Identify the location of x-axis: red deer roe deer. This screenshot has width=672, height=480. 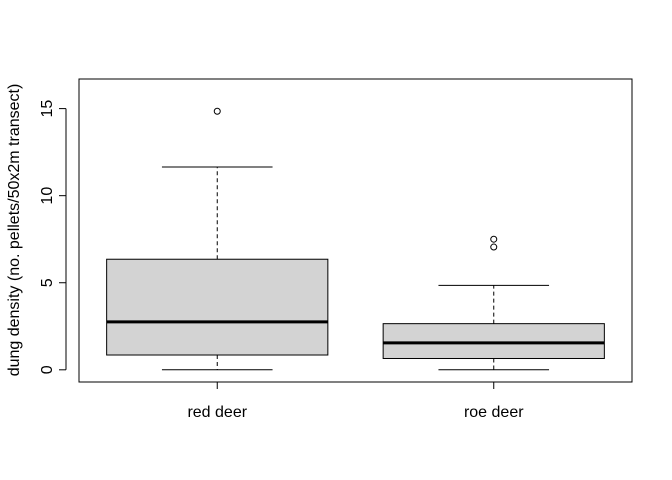
(355, 401).